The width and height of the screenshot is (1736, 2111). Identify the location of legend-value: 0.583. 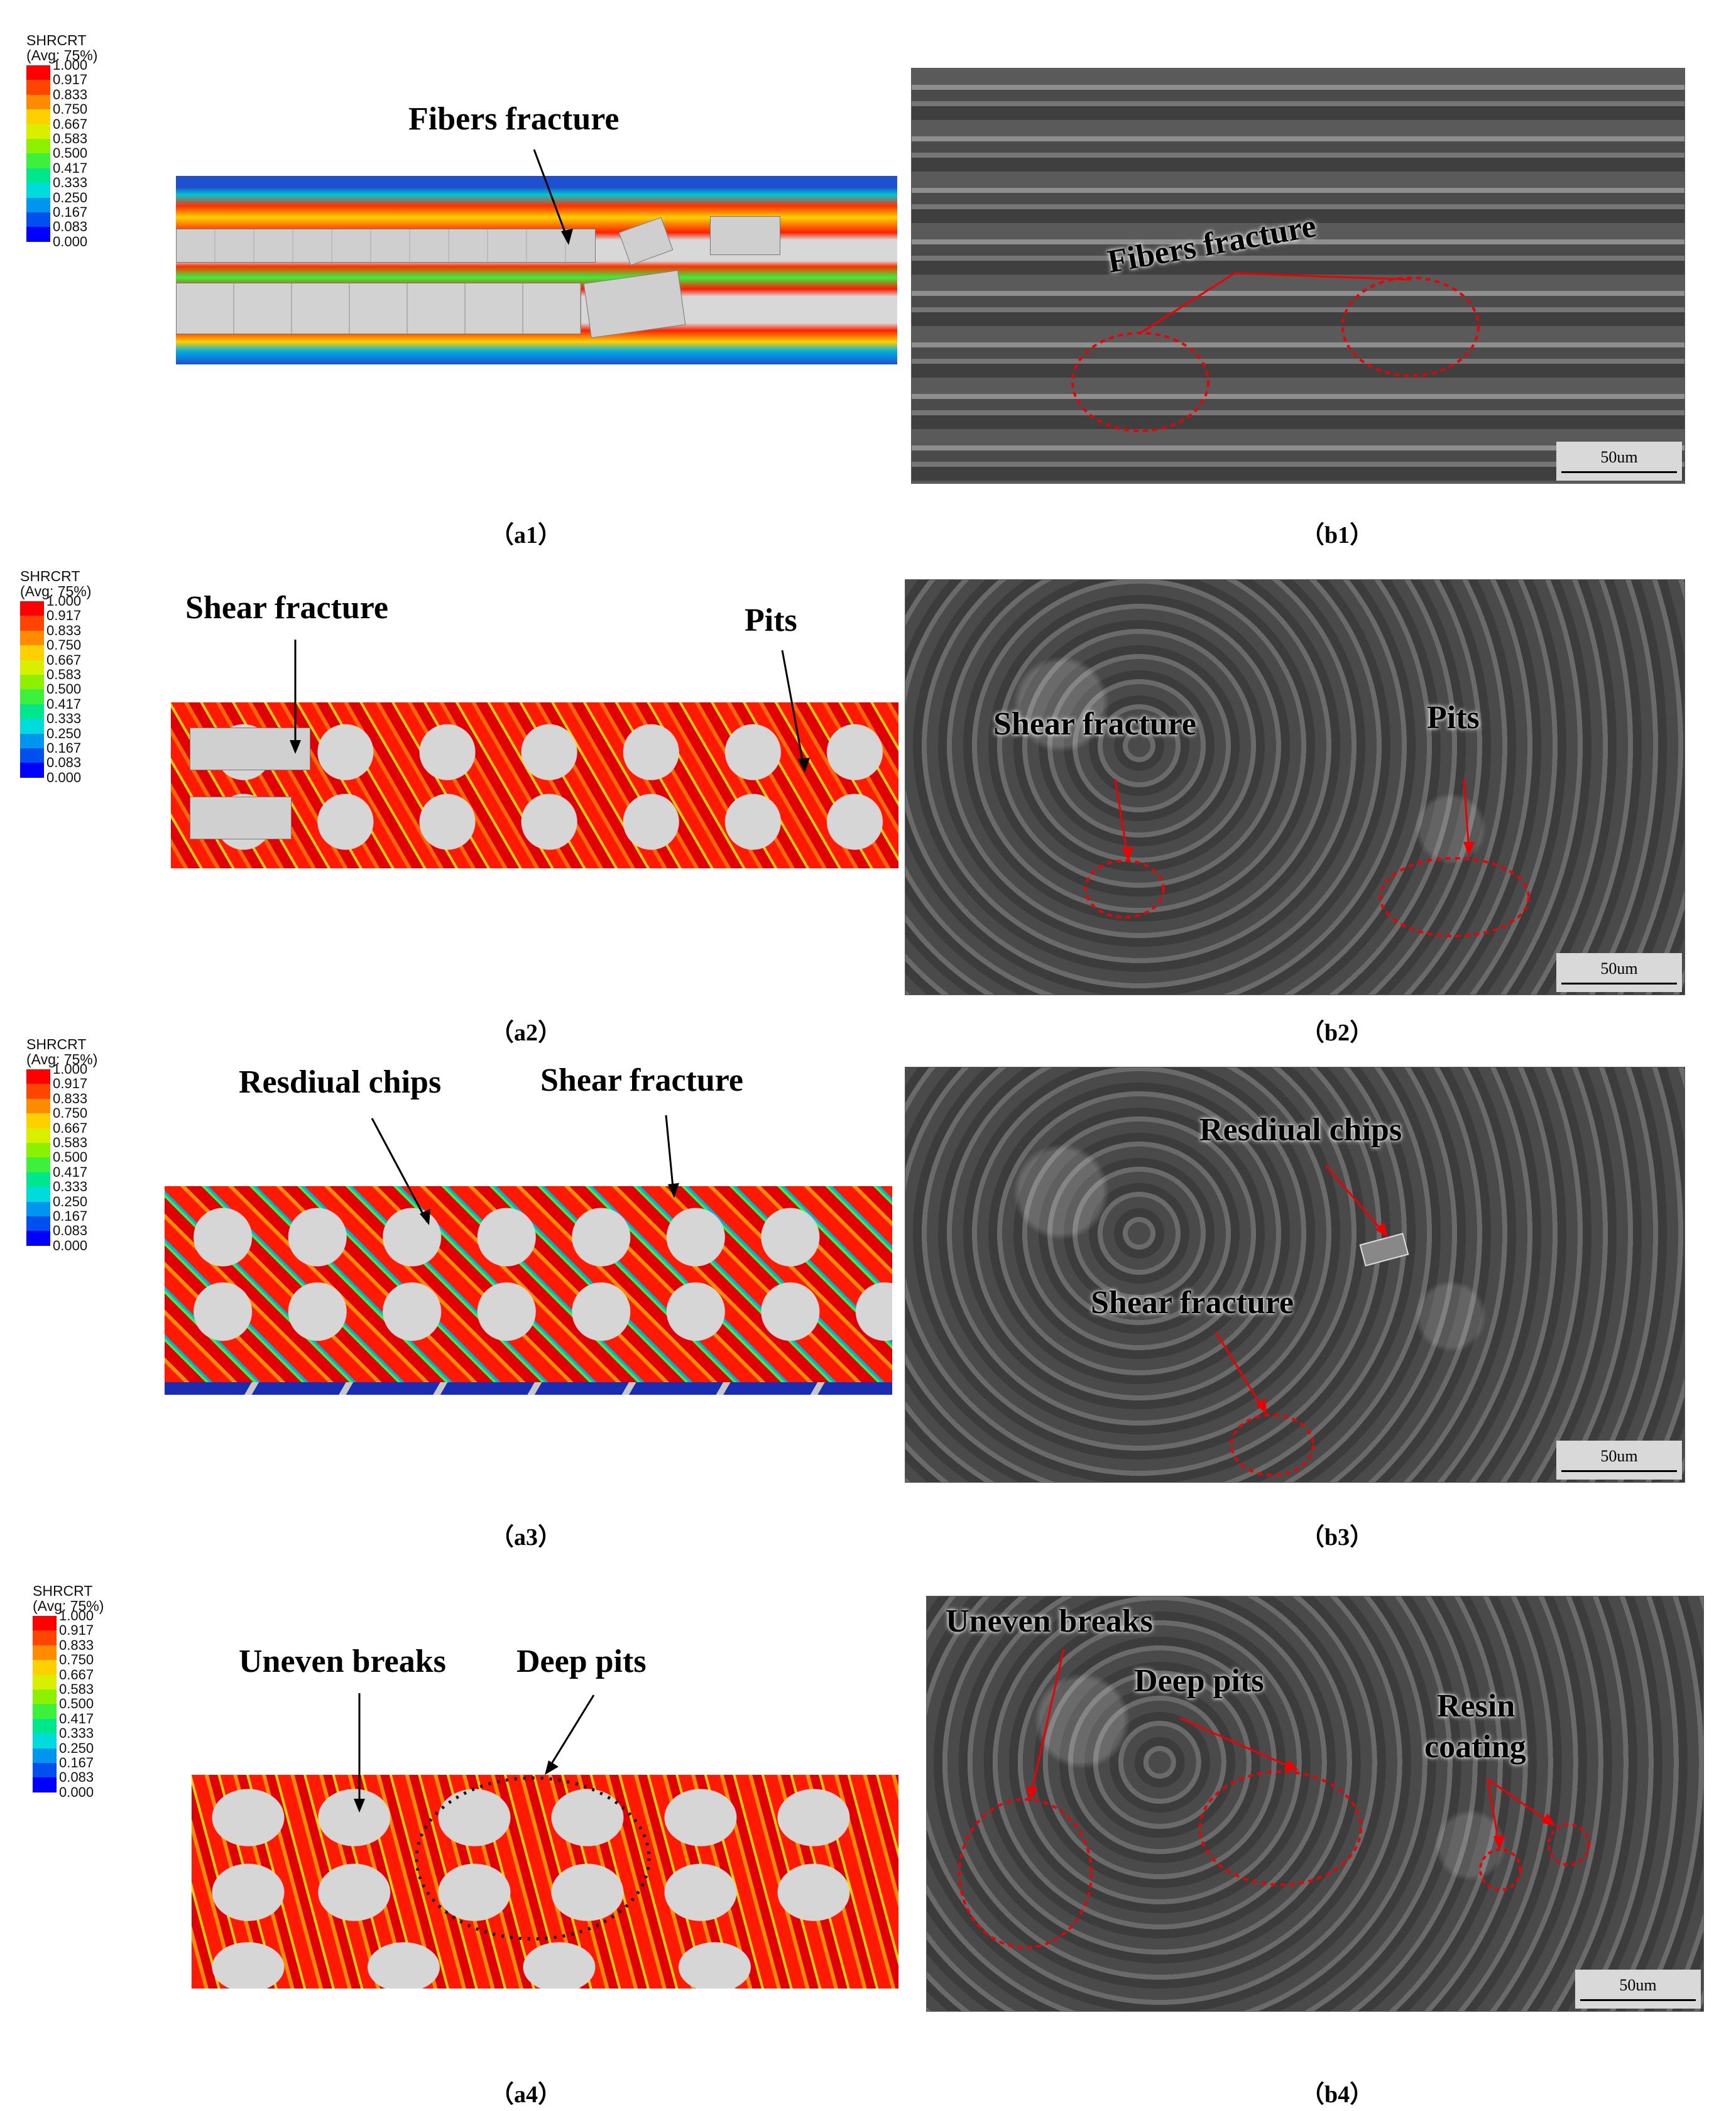
(70, 139).